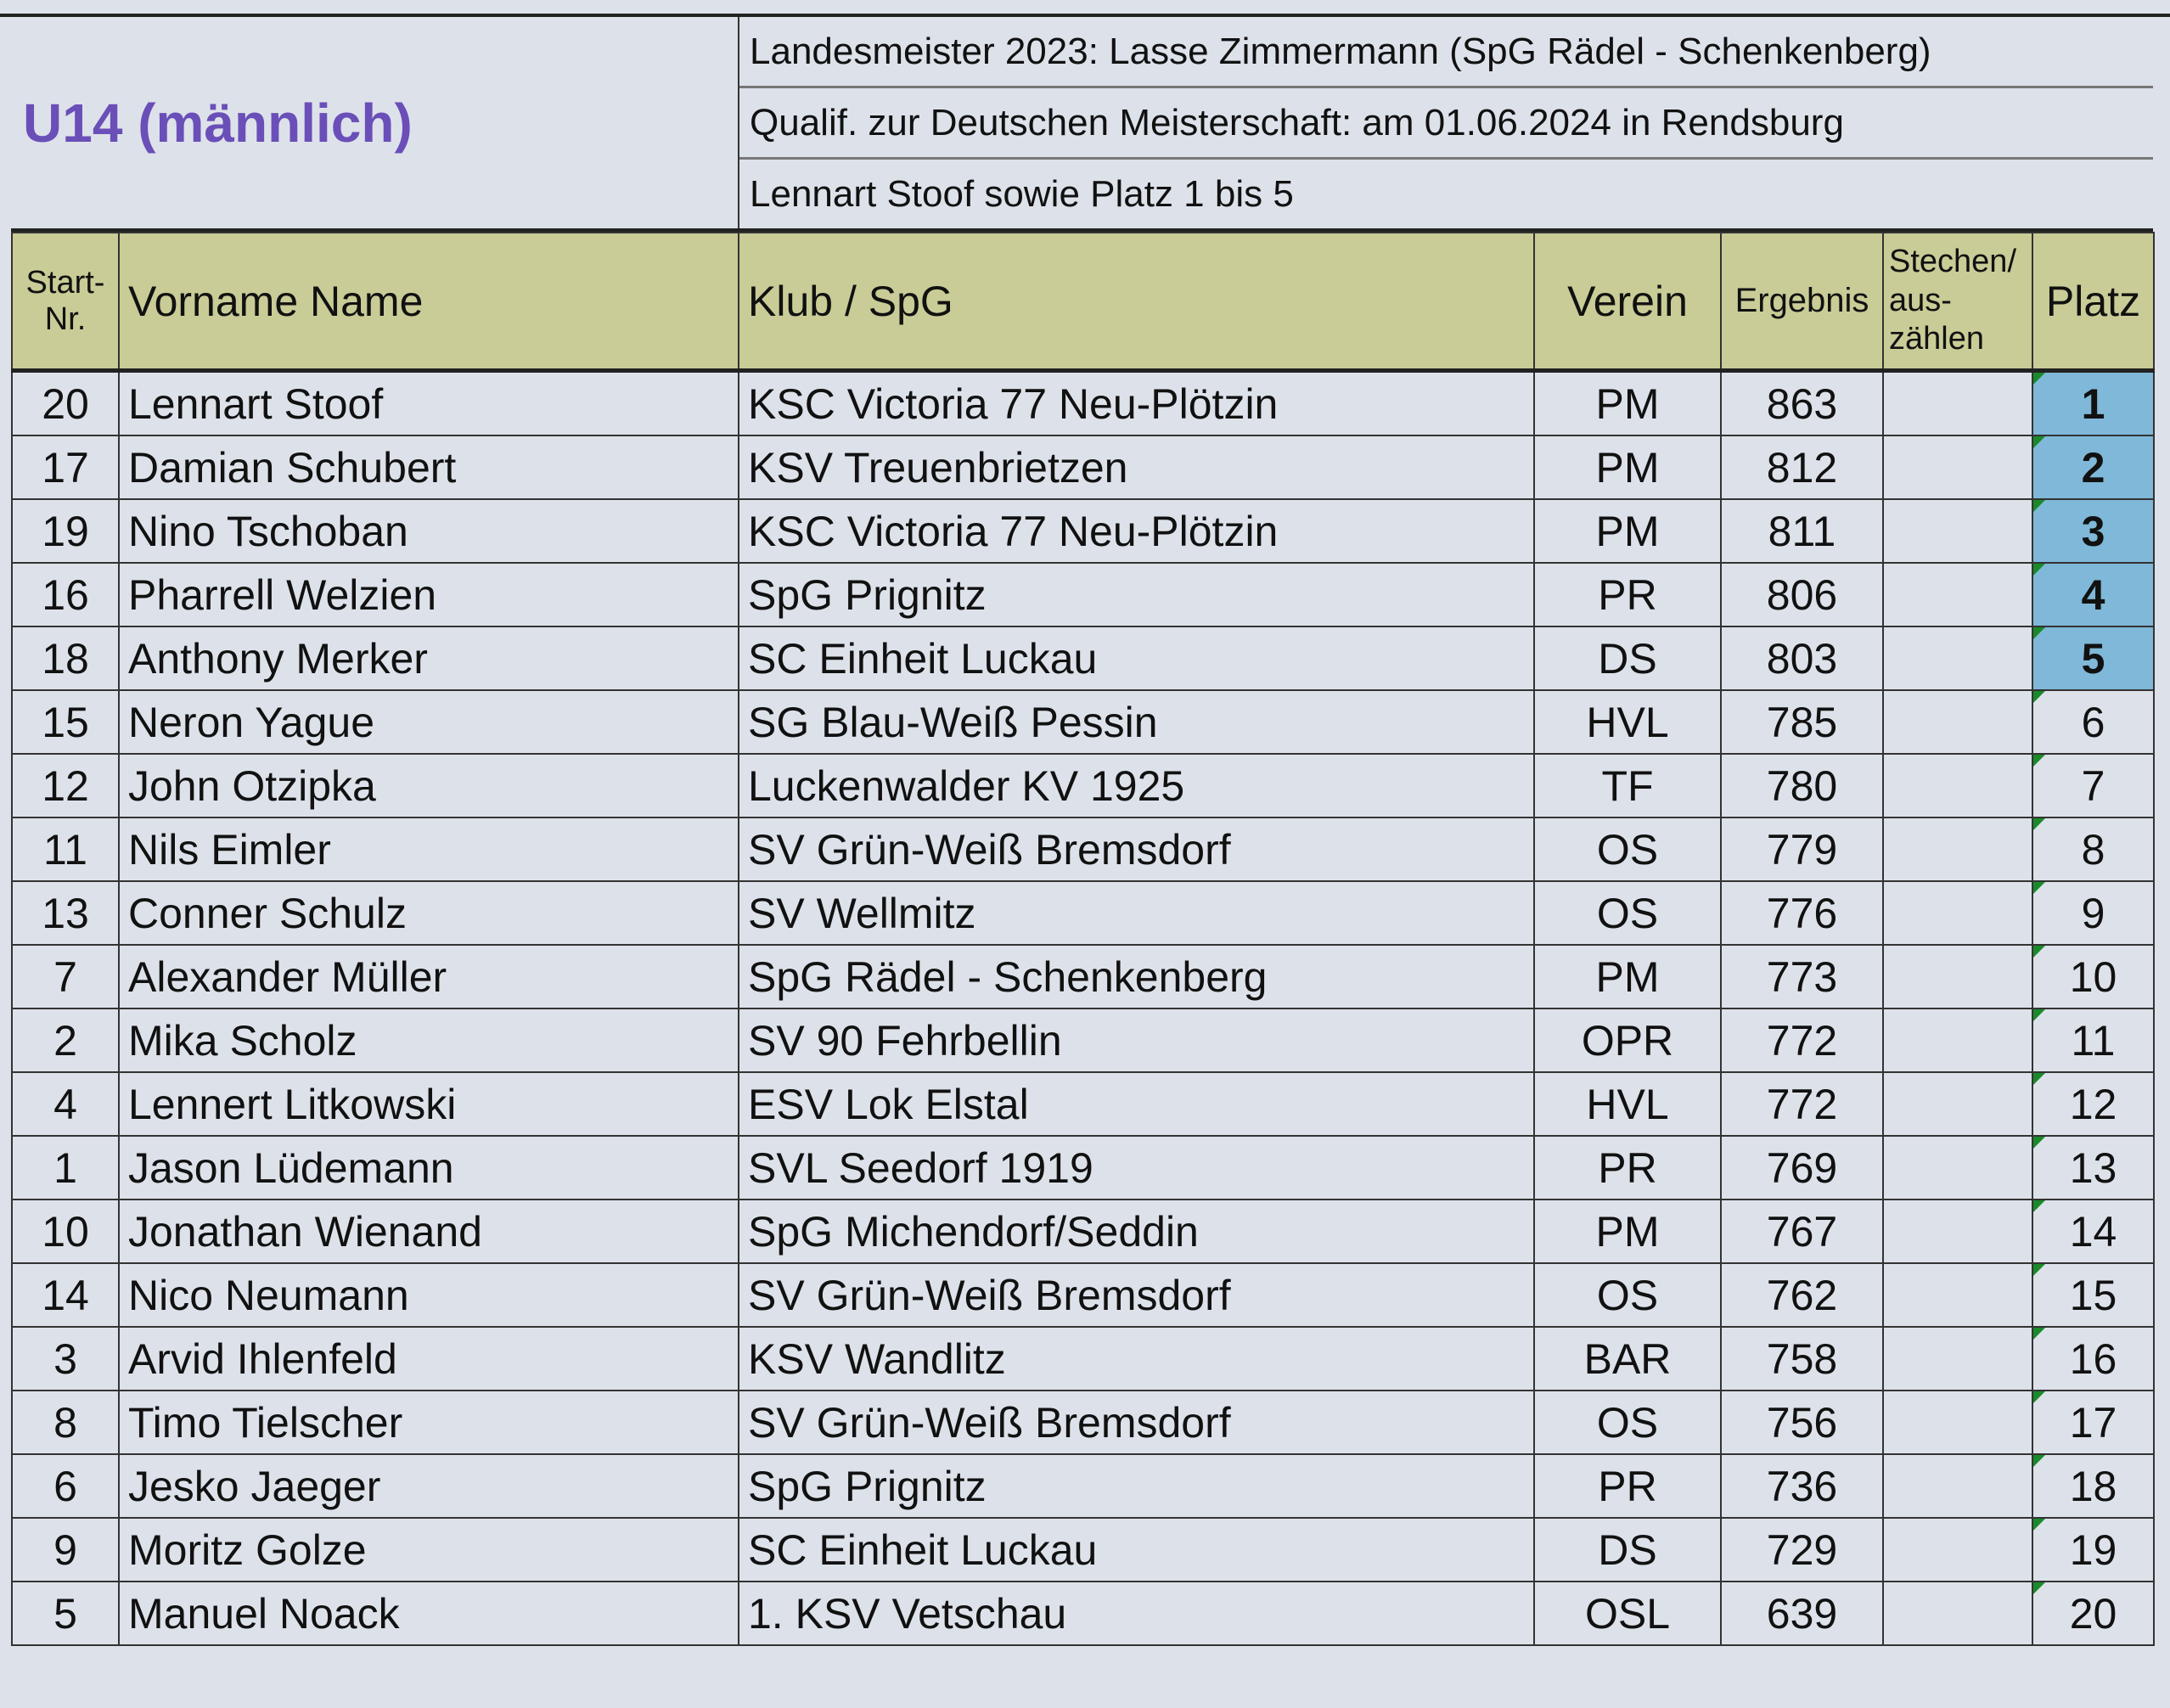 Image resolution: width=2170 pixels, height=1708 pixels. What do you see at coordinates (1802, 467) in the screenshot?
I see `ergebnis-cell: 812` at bounding box center [1802, 467].